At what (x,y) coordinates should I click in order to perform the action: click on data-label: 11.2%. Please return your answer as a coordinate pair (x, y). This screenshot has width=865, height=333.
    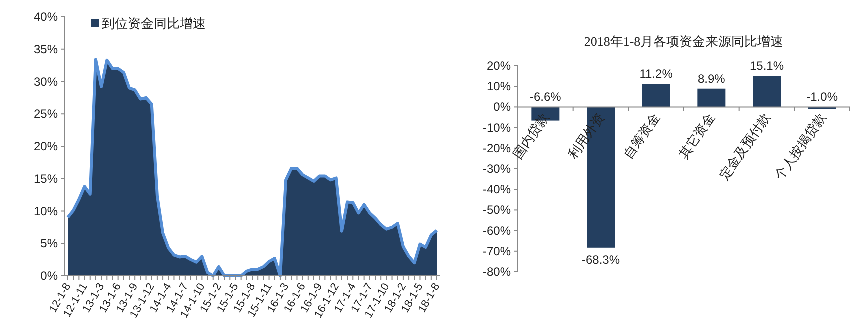
    Looking at the image, I should click on (657, 74).